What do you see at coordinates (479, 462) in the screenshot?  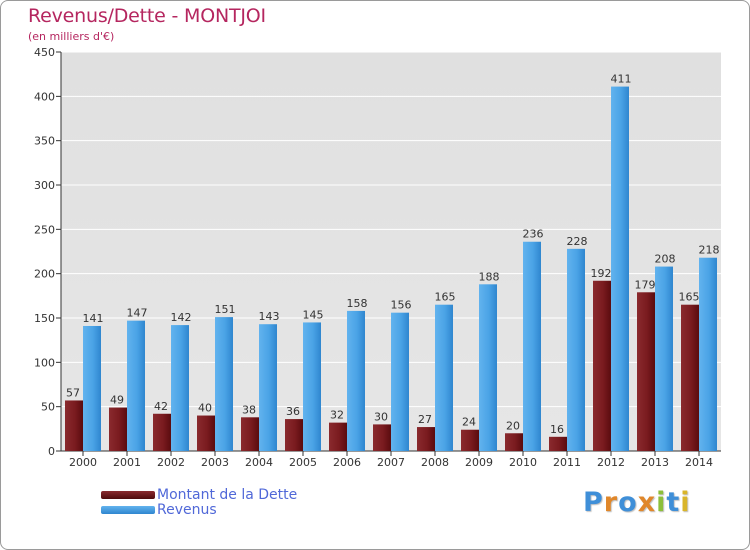 I see `x-tick-label: 2009` at bounding box center [479, 462].